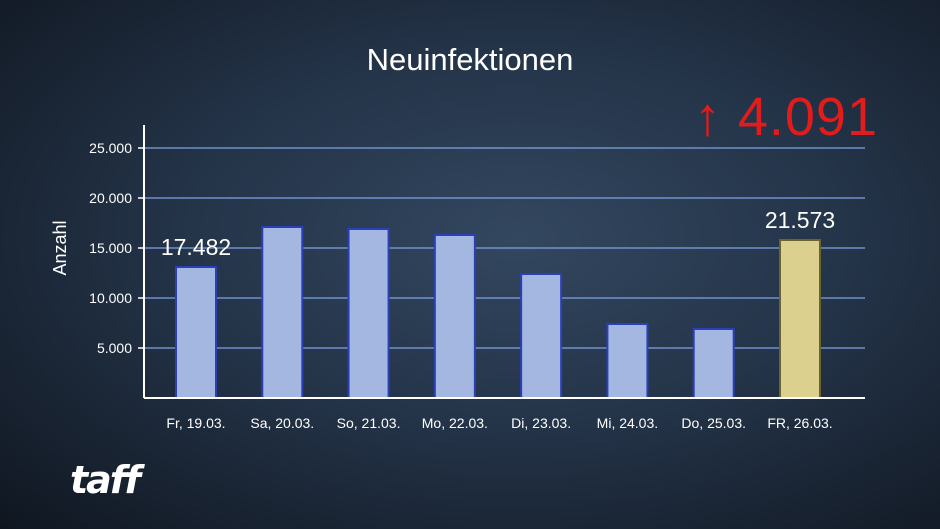 The height and width of the screenshot is (529, 940). I want to click on y-tick-label: 10.000, so click(110, 298).